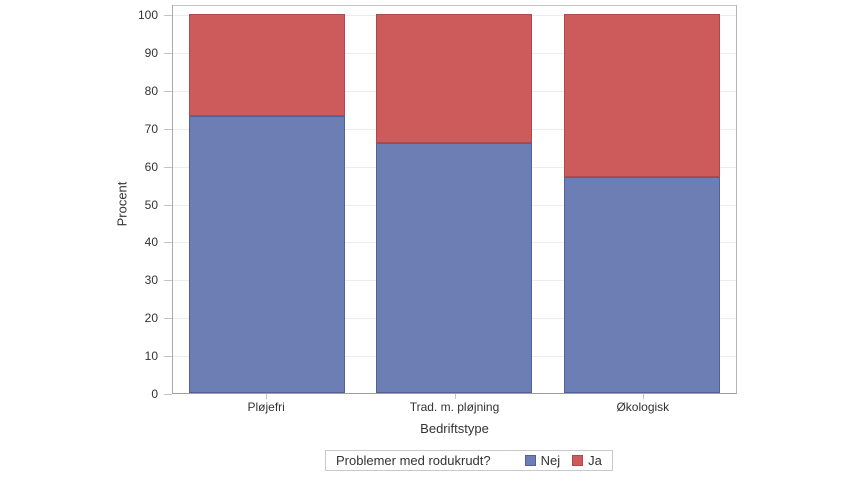 This screenshot has height=478, width=850. Describe the element at coordinates (151, 128) in the screenshot. I see `y-tick-label: 70` at that location.